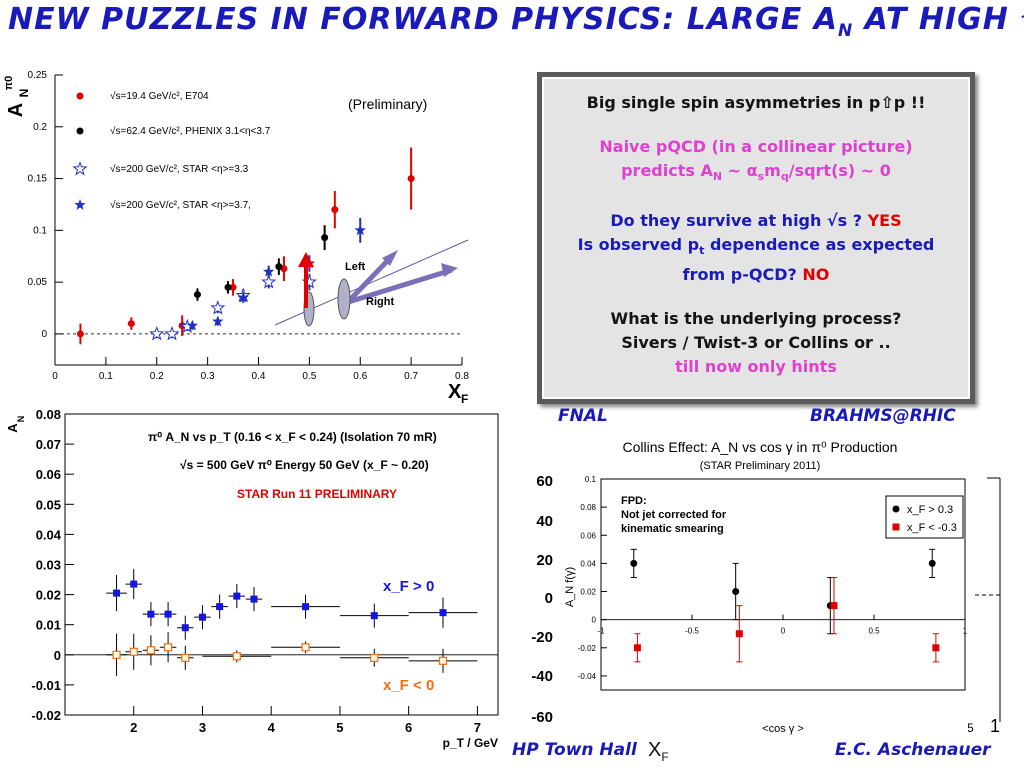 This screenshot has width=1024, height=768. I want to click on y-tick-label: 0.07, so click(48, 444).